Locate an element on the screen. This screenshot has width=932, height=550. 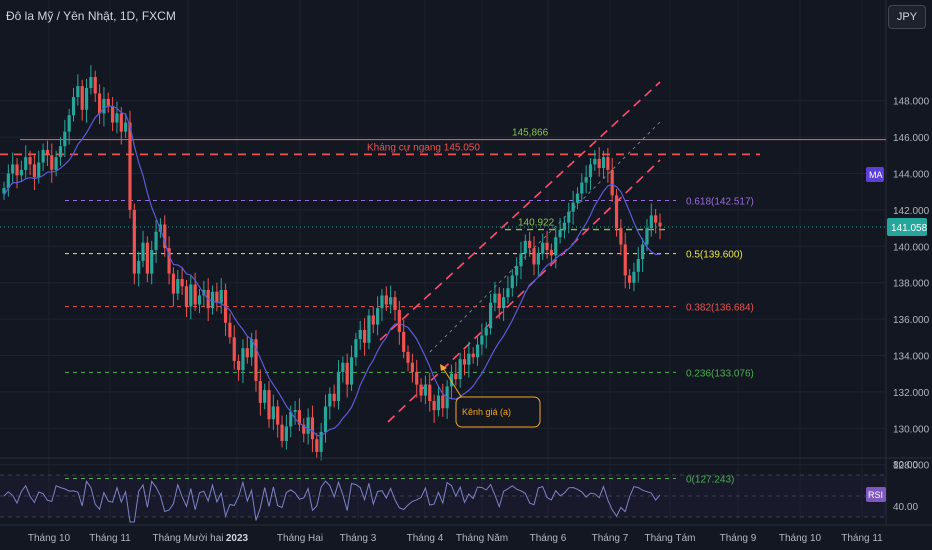
x-tick-label: Tháng 3 is located at coordinates (358, 538).